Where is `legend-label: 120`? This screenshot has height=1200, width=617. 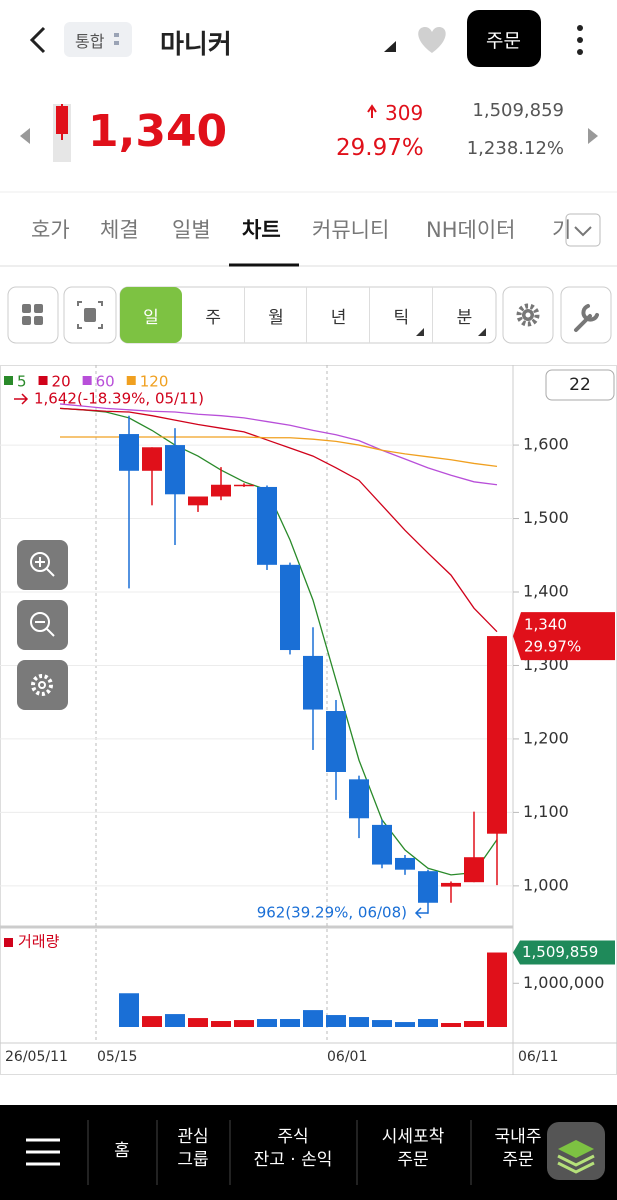
legend-label: 120 is located at coordinates (154, 382).